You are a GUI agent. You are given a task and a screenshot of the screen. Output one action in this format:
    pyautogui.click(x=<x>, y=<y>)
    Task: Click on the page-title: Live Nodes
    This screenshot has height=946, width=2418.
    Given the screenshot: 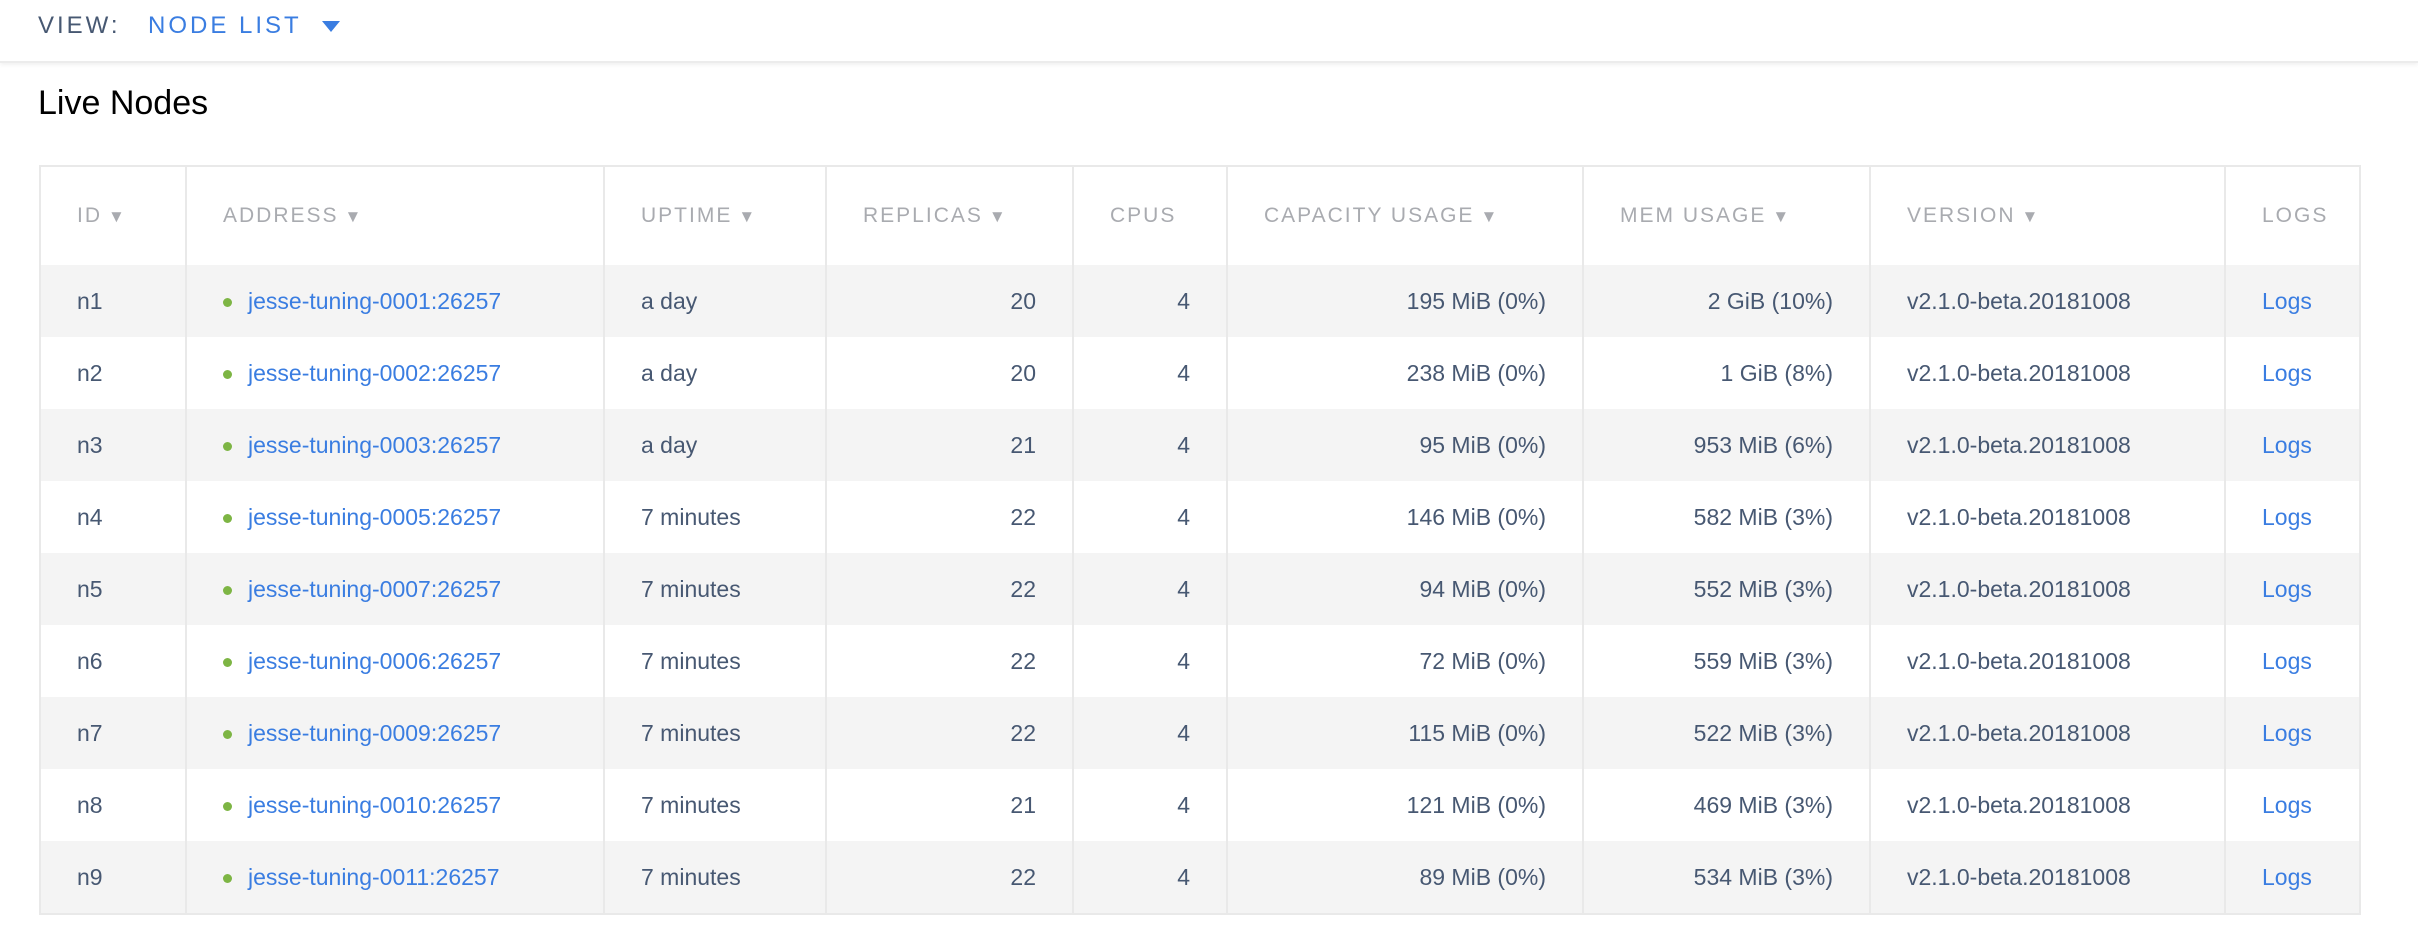 What is the action you would take?
    pyautogui.click(x=123, y=103)
    